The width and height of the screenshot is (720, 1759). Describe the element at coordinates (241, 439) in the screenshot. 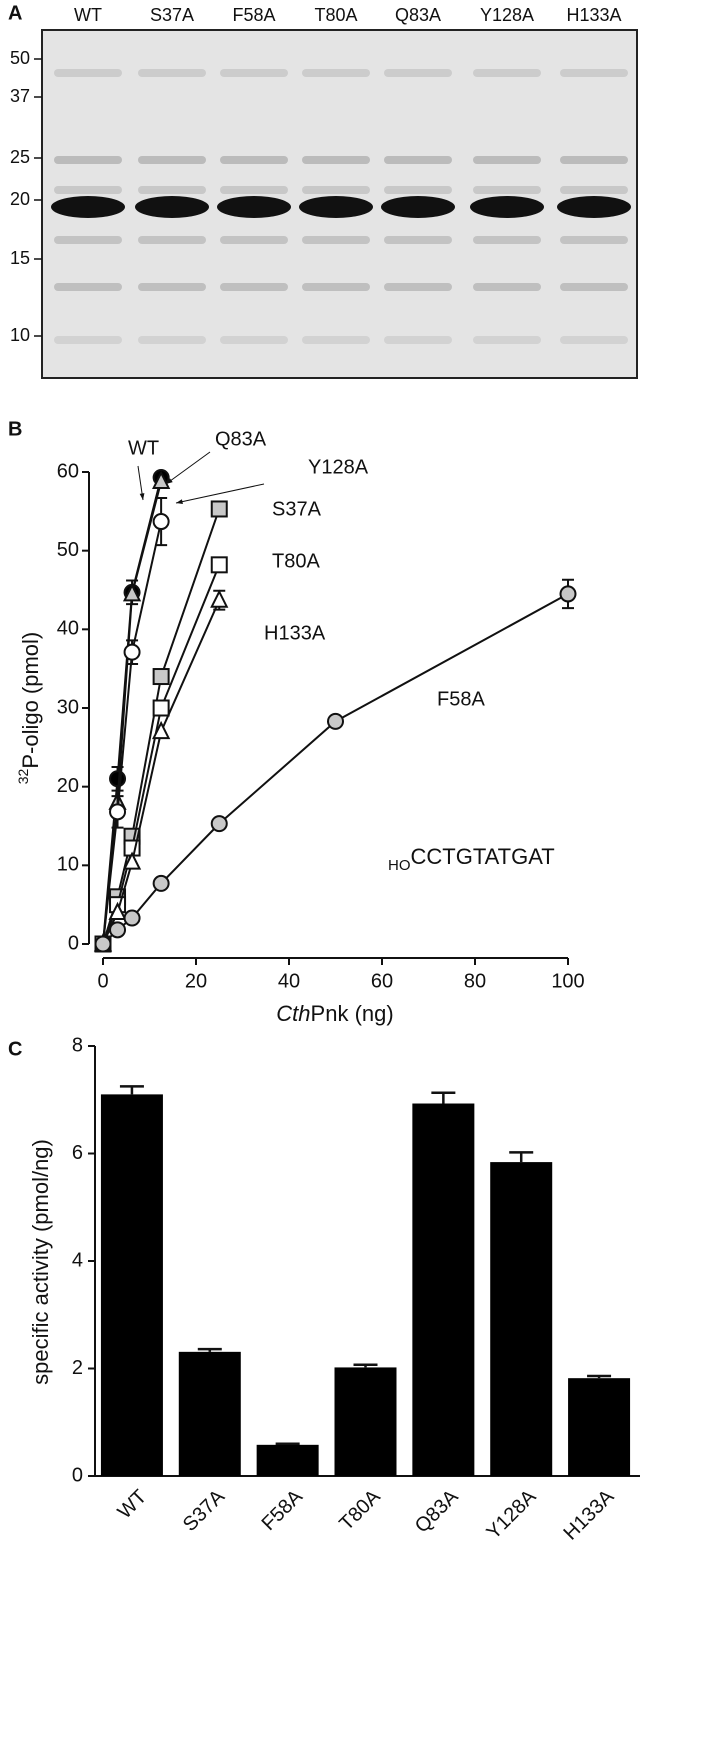

I see `series-label: Q83A` at that location.